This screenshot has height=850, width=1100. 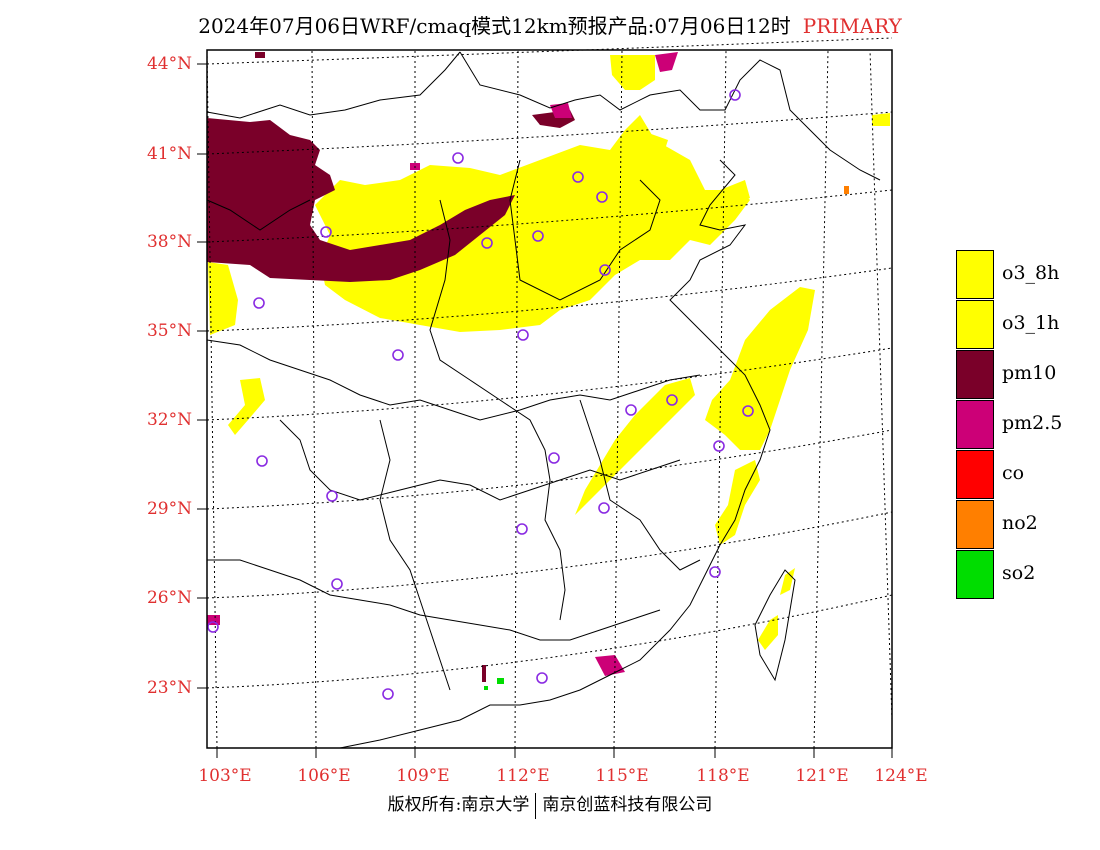 I want to click on copyright-left: 版权所有:南京大学, so click(x=458, y=805).